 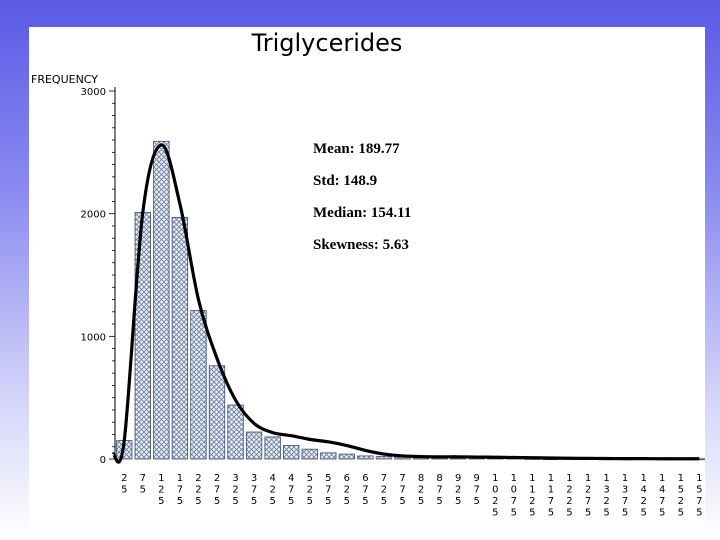 I want to click on stat-annotation: Skewness: 5.63, so click(x=361, y=245).